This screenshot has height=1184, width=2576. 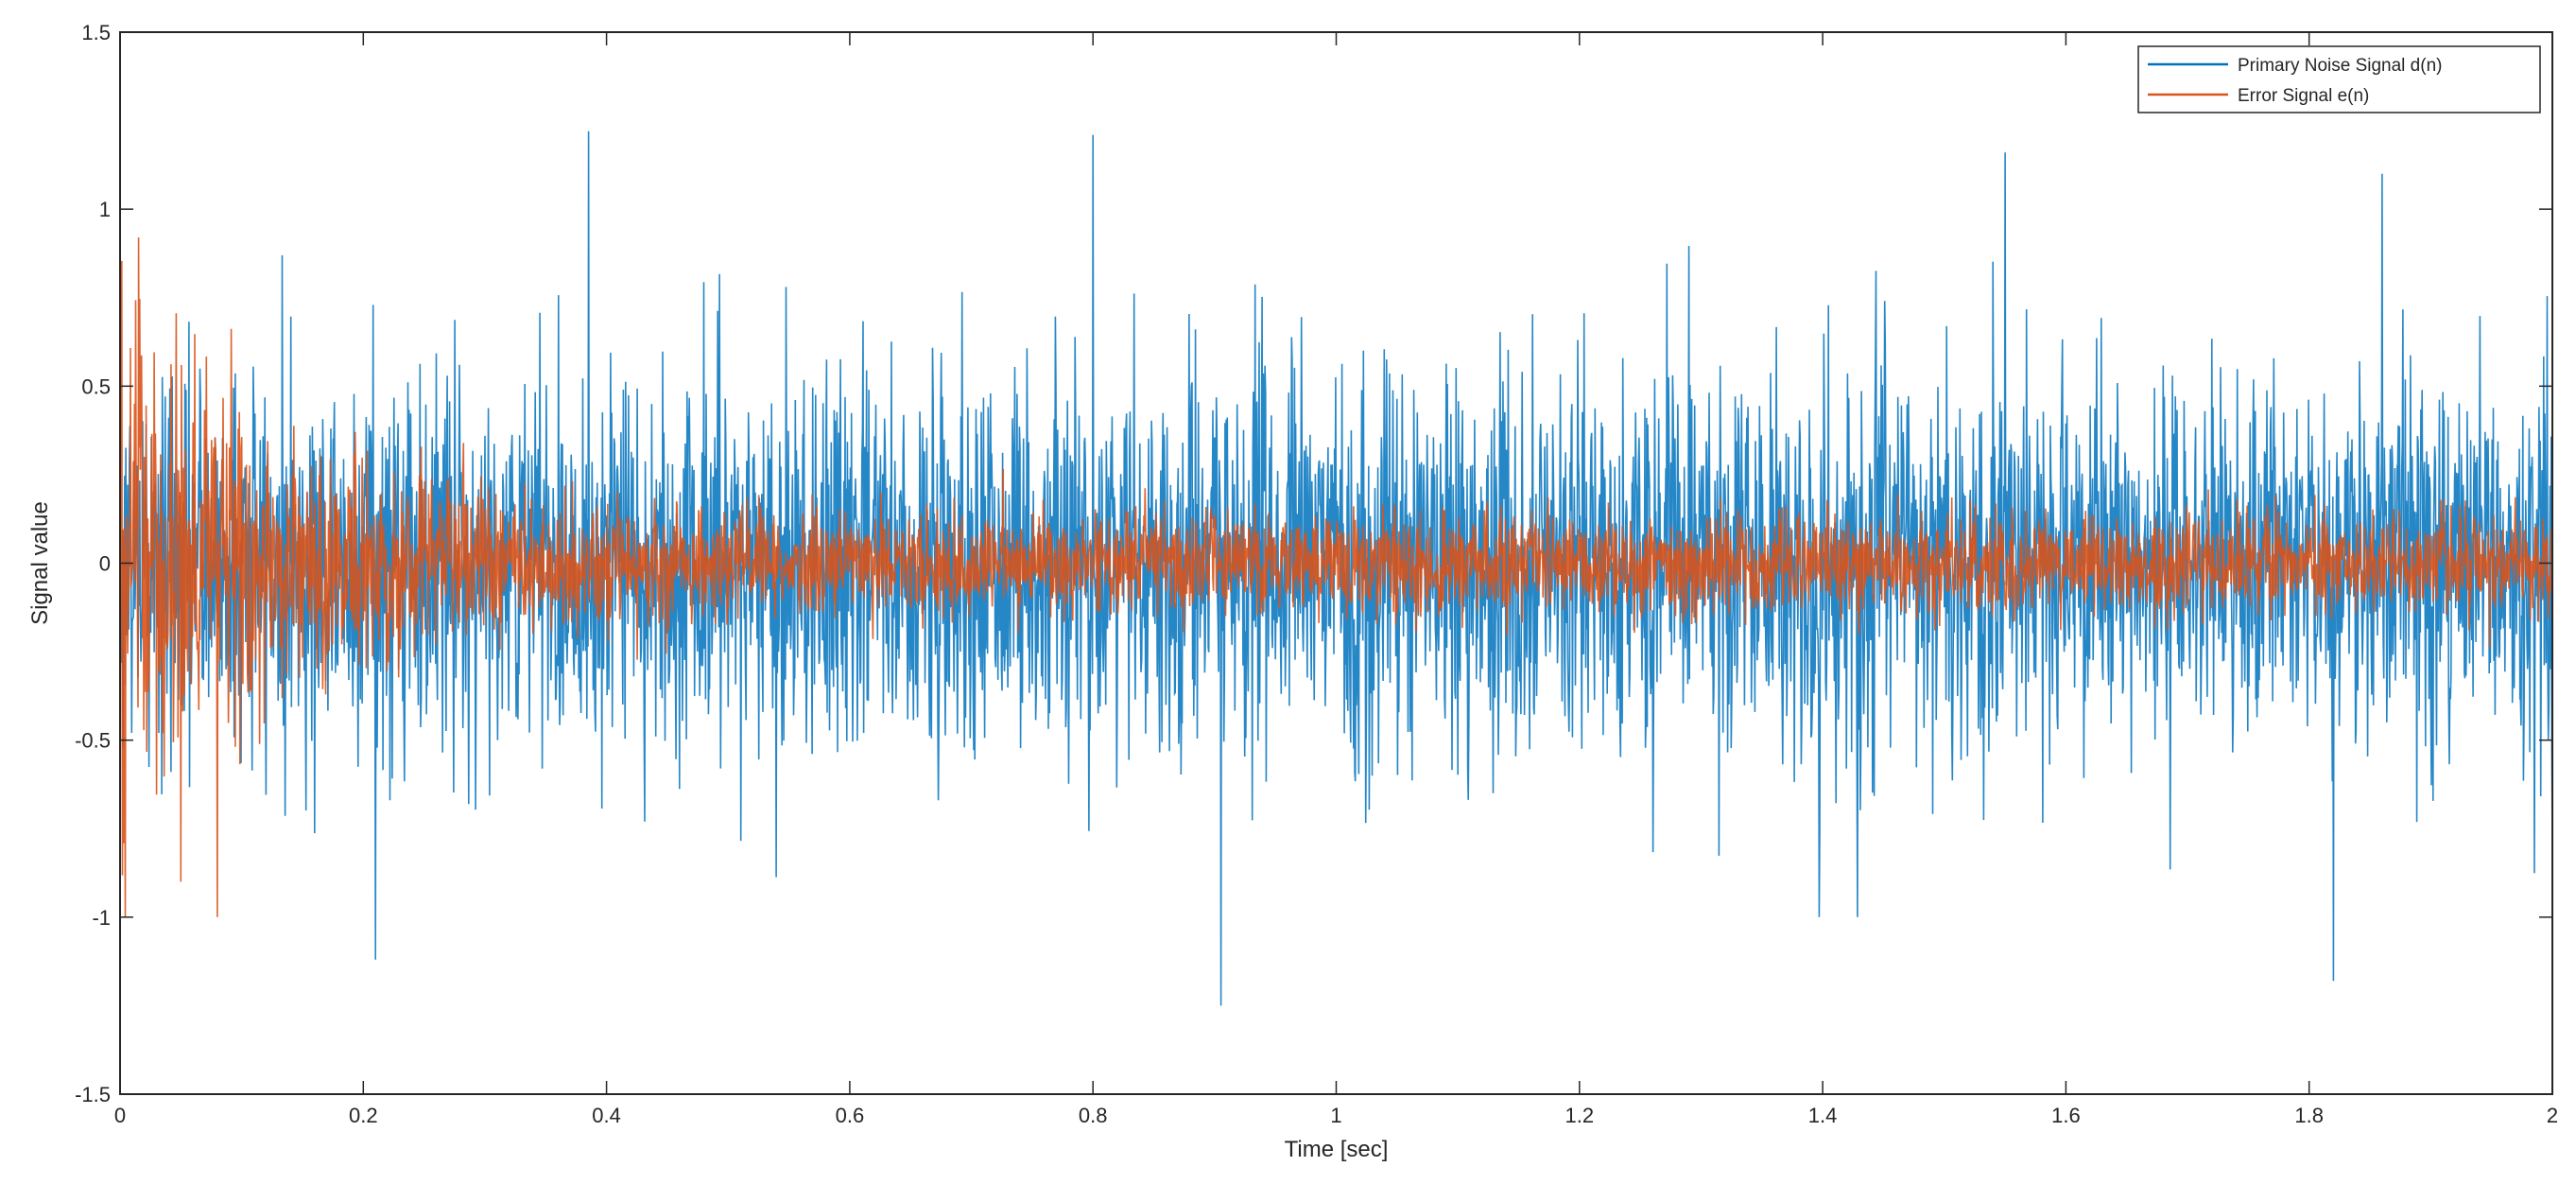 I want to click on x-tick-label: 1.8, so click(x=2309, y=1115).